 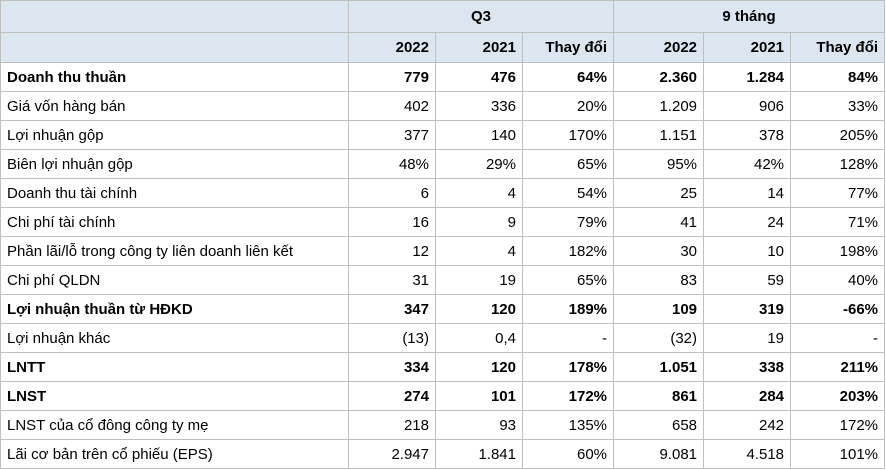 What do you see at coordinates (392, 77) in the screenshot?
I see `value-cell: 779` at bounding box center [392, 77].